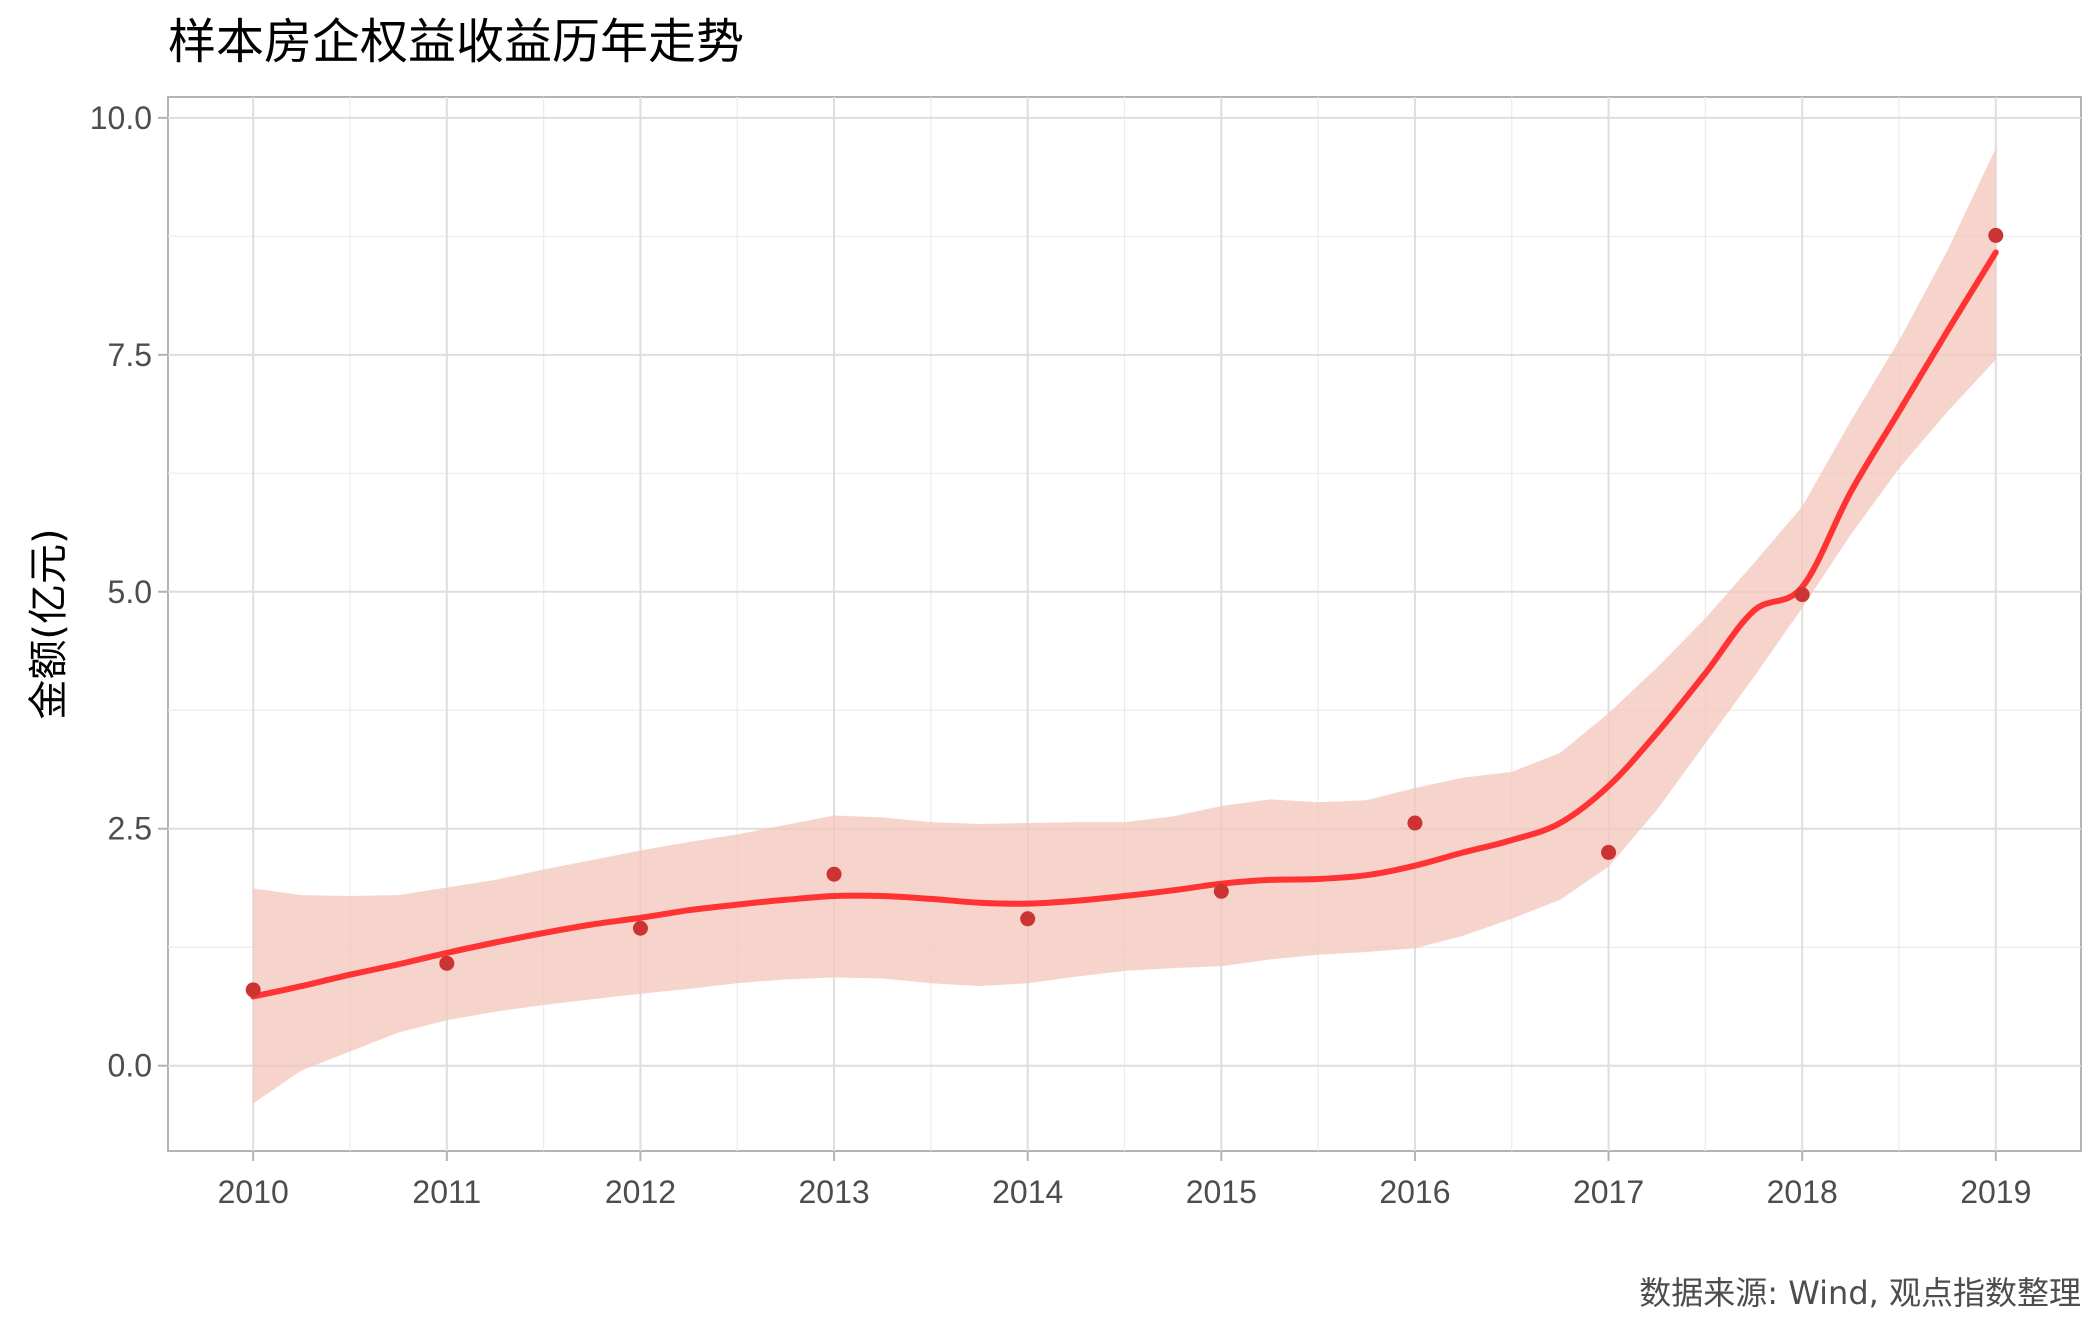  What do you see at coordinates (1027, 1192) in the screenshot?
I see `x-tick-label: 2014` at bounding box center [1027, 1192].